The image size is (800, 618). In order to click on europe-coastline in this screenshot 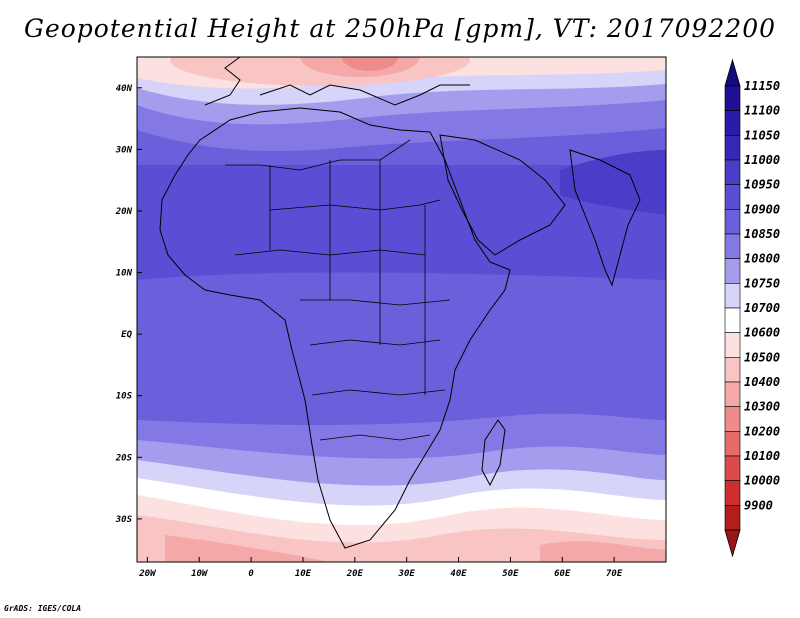, I will do `click(337, 81)`.